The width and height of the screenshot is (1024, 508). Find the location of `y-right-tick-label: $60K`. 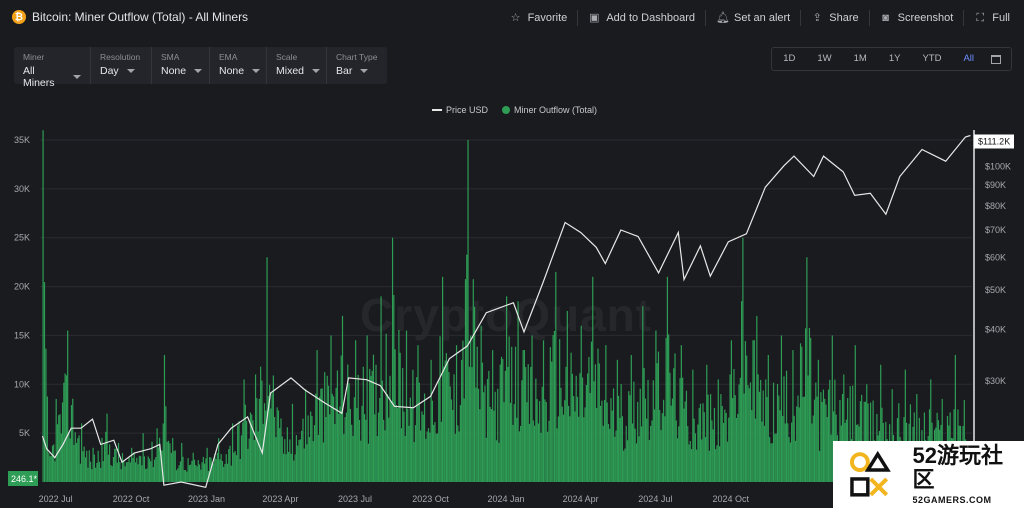

y-right-tick-label: $60K is located at coordinates (995, 257).